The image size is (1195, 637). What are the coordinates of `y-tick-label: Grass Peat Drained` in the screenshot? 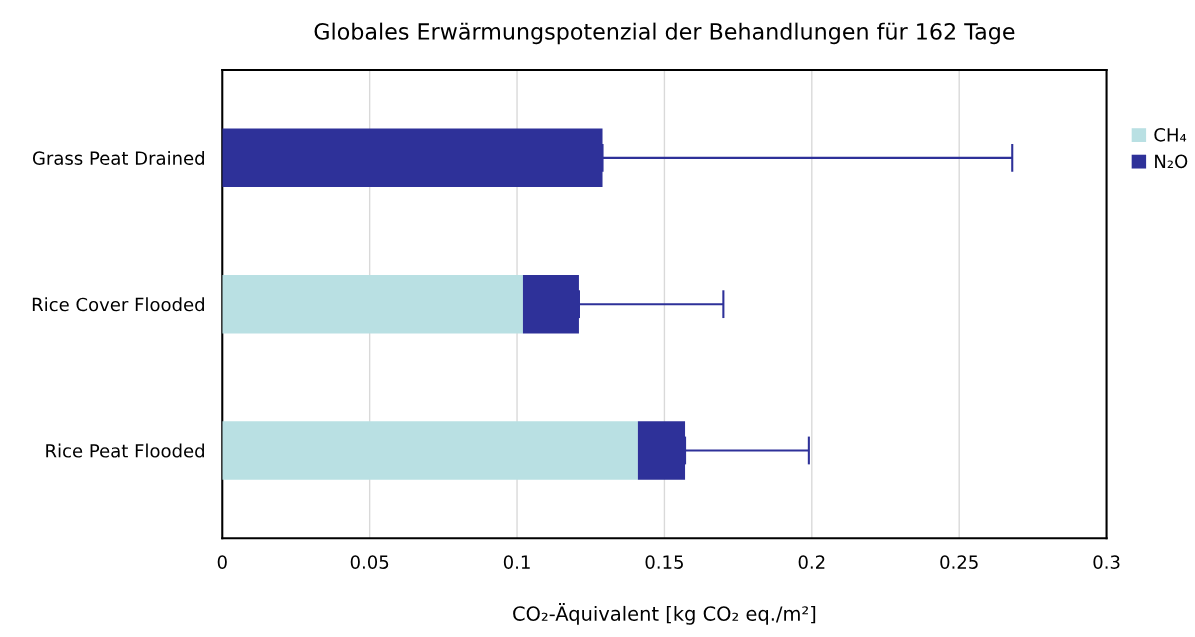 It's located at (118, 158).